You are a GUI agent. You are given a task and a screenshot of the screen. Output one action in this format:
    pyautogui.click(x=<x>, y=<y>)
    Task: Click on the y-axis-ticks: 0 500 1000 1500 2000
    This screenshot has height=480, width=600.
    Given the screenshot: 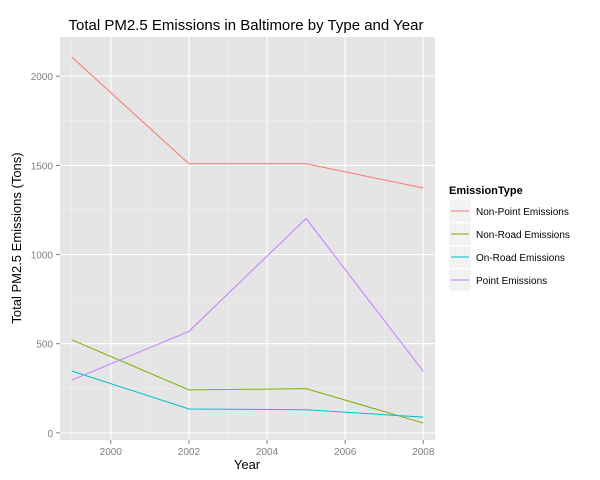 What is the action you would take?
    pyautogui.click(x=45, y=256)
    